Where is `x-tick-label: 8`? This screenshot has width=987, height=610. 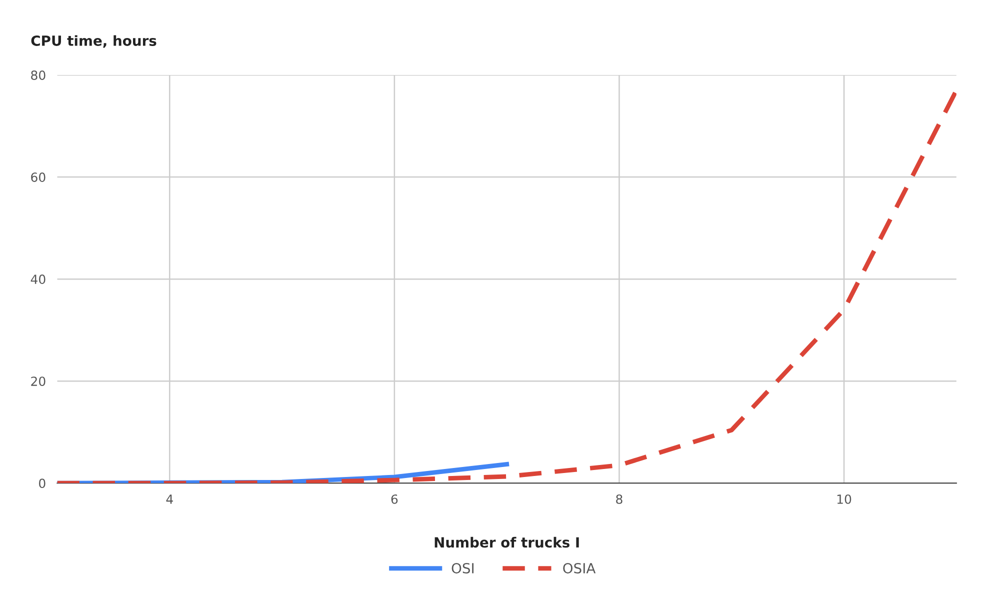
x-tick-label: 8 is located at coordinates (619, 499).